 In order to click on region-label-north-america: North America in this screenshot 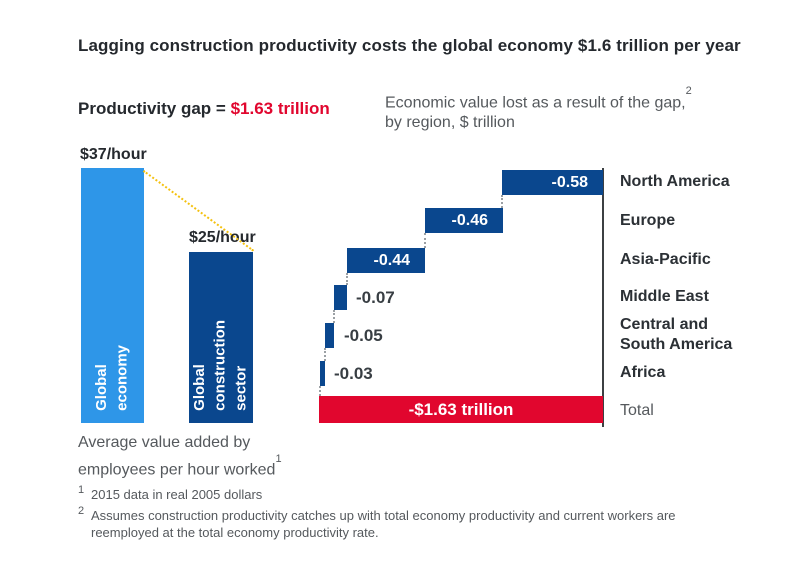, I will do `click(675, 181)`.